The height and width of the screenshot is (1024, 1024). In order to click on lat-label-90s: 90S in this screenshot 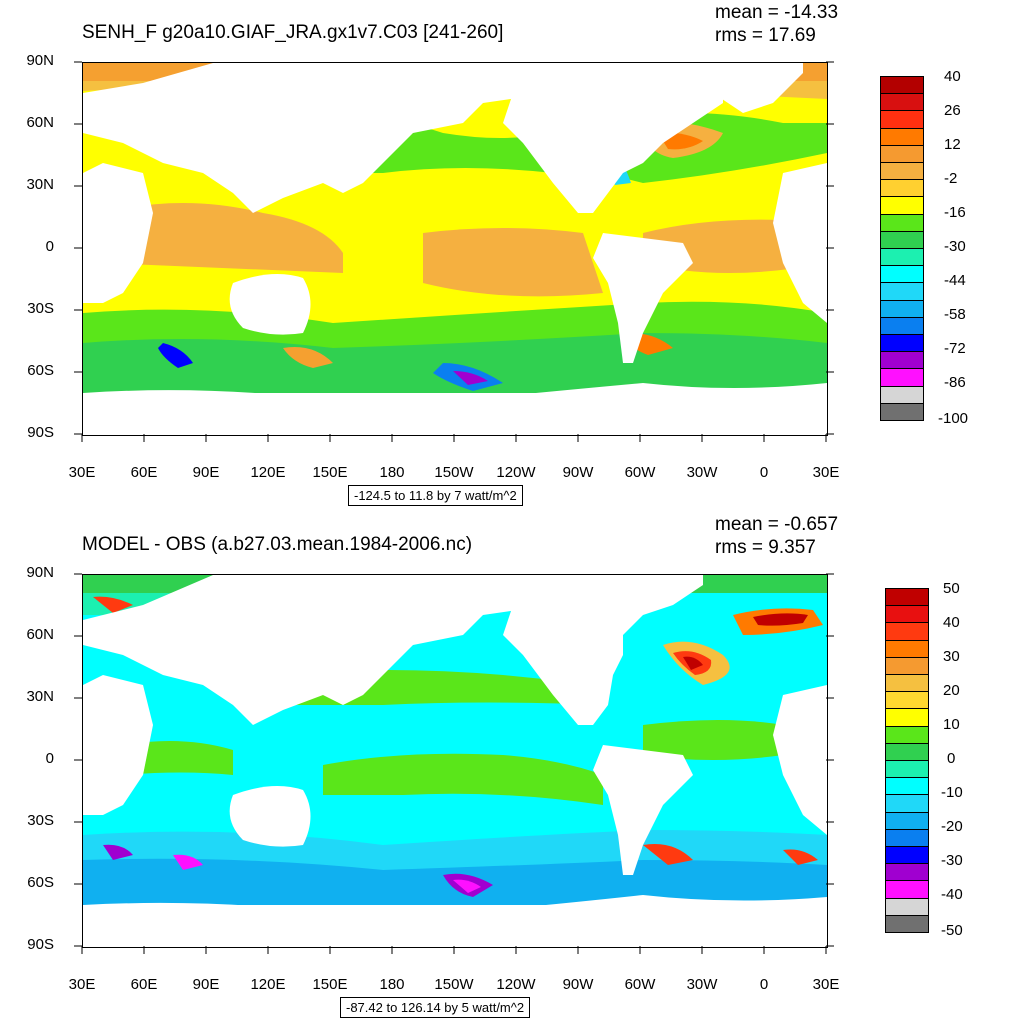, I will do `click(40, 944)`.